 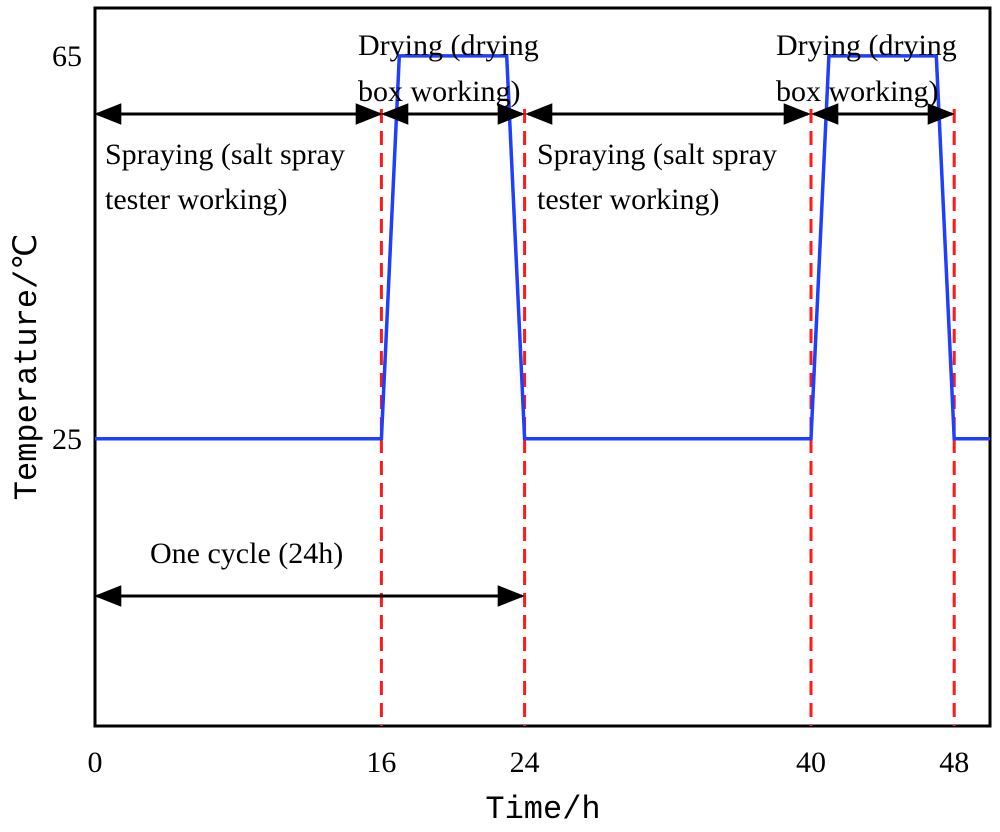 What do you see at coordinates (452, 68) in the screenshot?
I see `annotation-dry1: Drying (drying box working)` at bounding box center [452, 68].